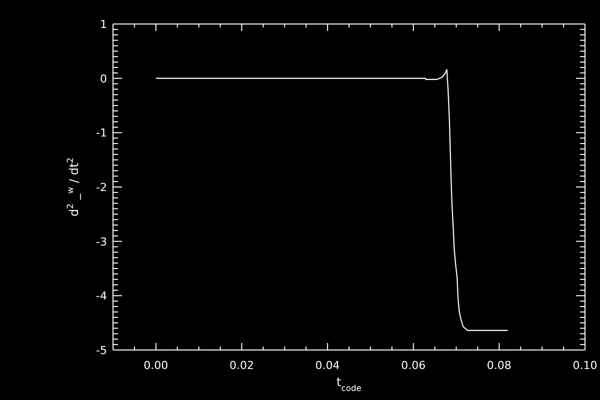 The width and height of the screenshot is (600, 400). I want to click on y-tick-label: -1, so click(101, 133).